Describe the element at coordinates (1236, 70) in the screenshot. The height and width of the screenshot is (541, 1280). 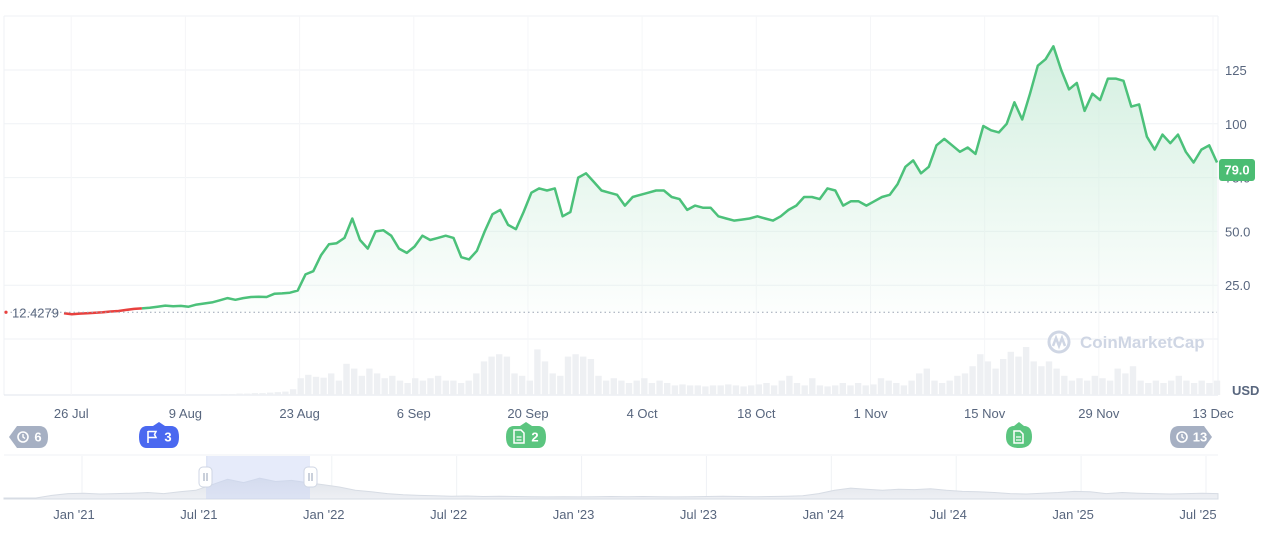
I see `y-tick-label: 125` at that location.